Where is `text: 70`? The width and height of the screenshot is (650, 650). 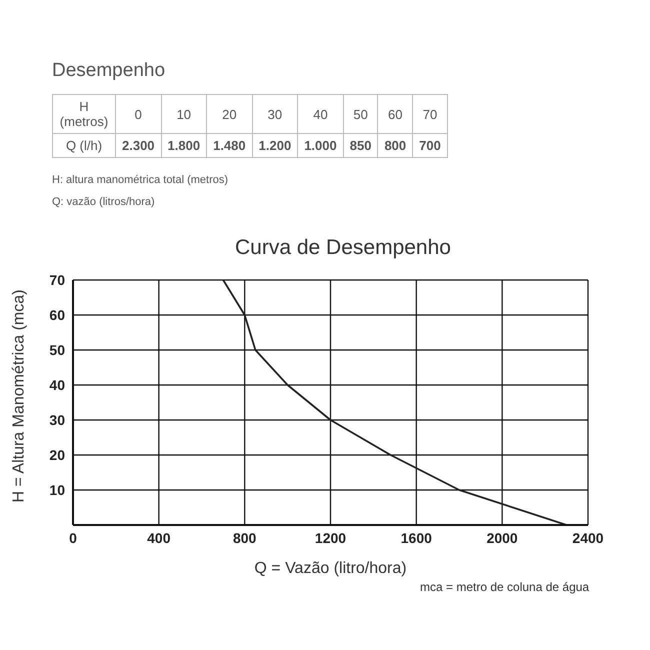
text: 70 is located at coordinates (430, 114).